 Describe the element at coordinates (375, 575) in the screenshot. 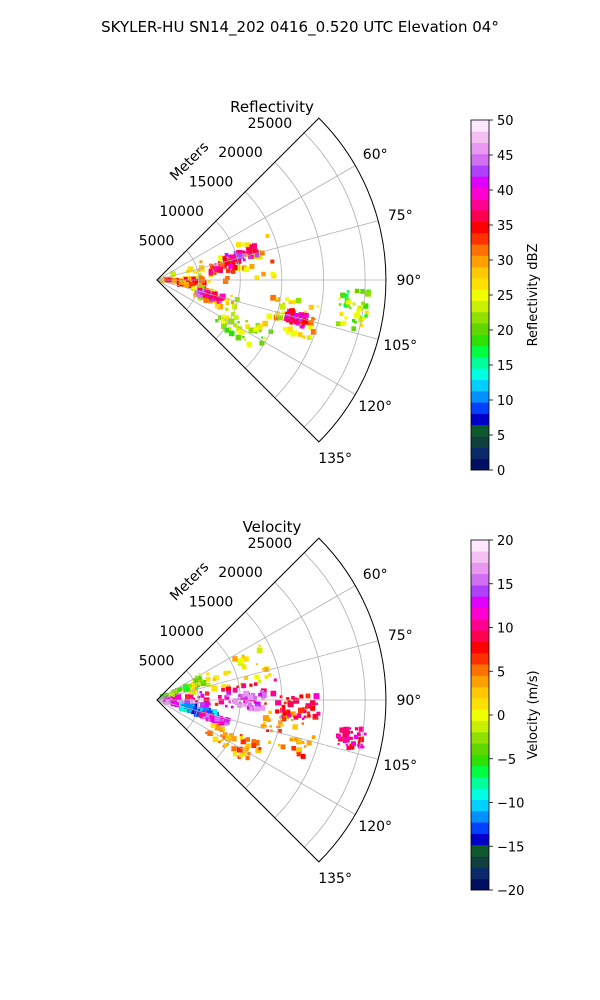

I see `azimuth-tick-label: 60°` at that location.